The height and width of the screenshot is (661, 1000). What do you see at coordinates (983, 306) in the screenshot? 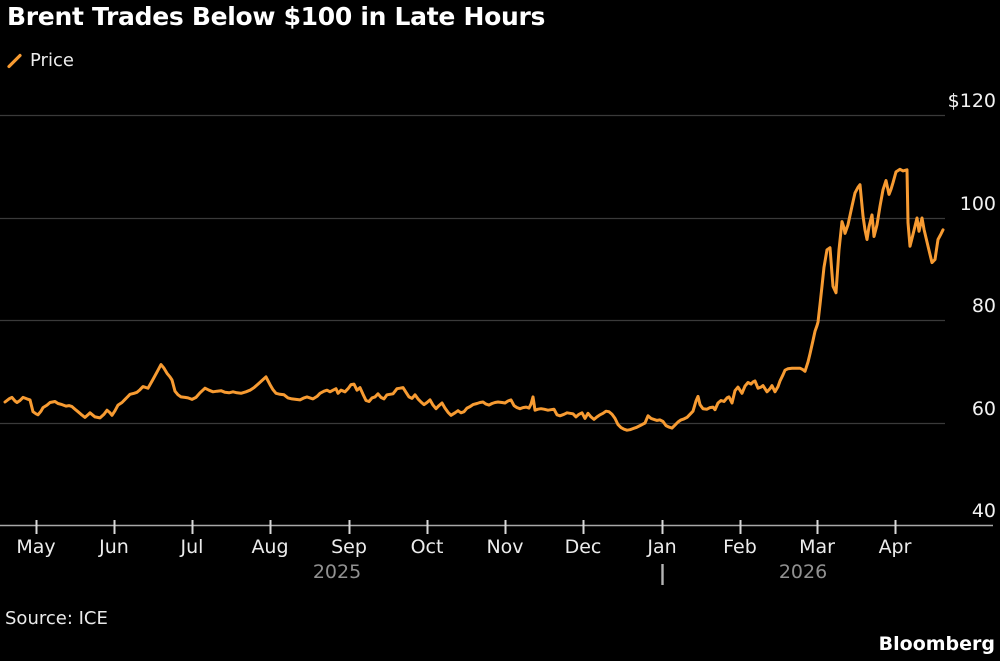
I see `y-axis-label: 80` at bounding box center [983, 306].